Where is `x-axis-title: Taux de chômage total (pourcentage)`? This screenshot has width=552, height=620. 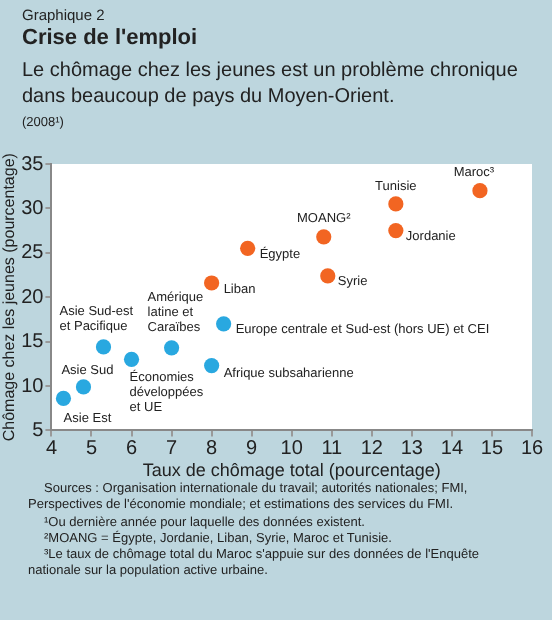
x-axis-title: Taux de chômage total (pourcentage) is located at coordinates (291, 470).